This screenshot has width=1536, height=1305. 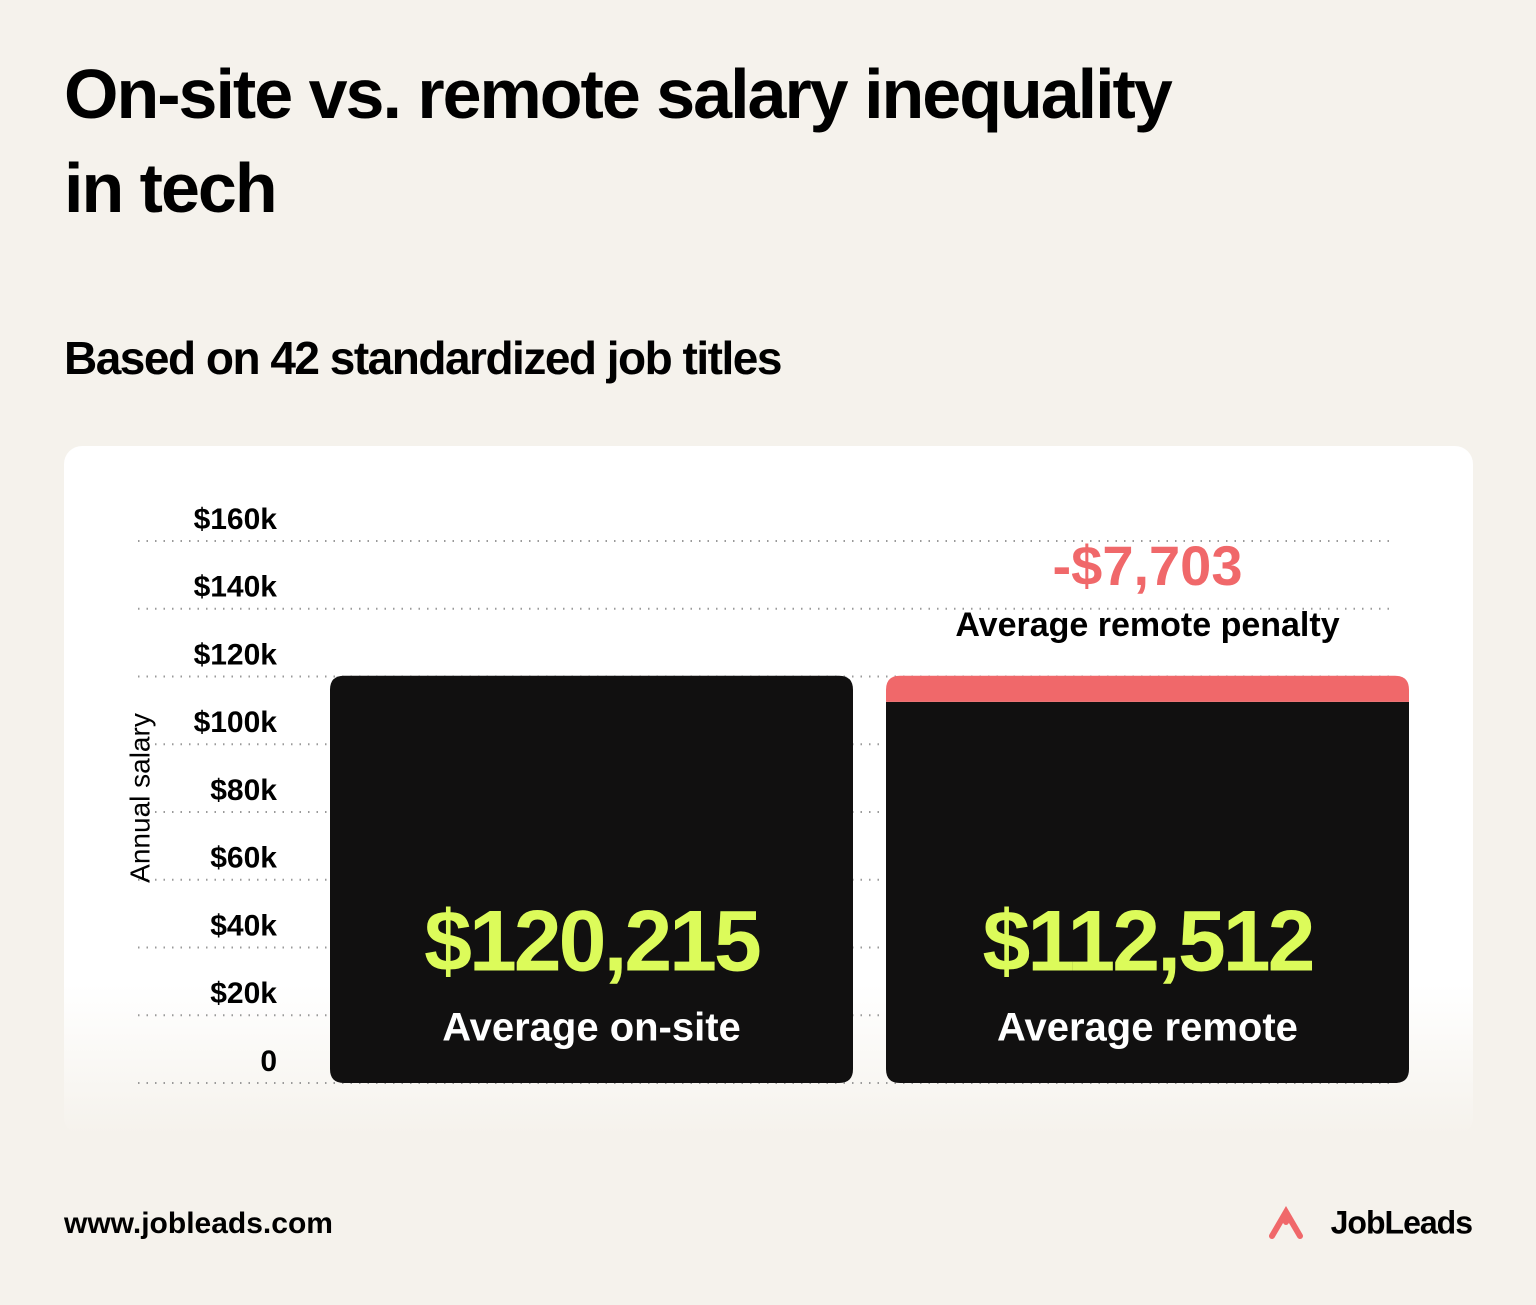 What do you see at coordinates (198, 1223) in the screenshot?
I see `footer-url: www.jobleads.com` at bounding box center [198, 1223].